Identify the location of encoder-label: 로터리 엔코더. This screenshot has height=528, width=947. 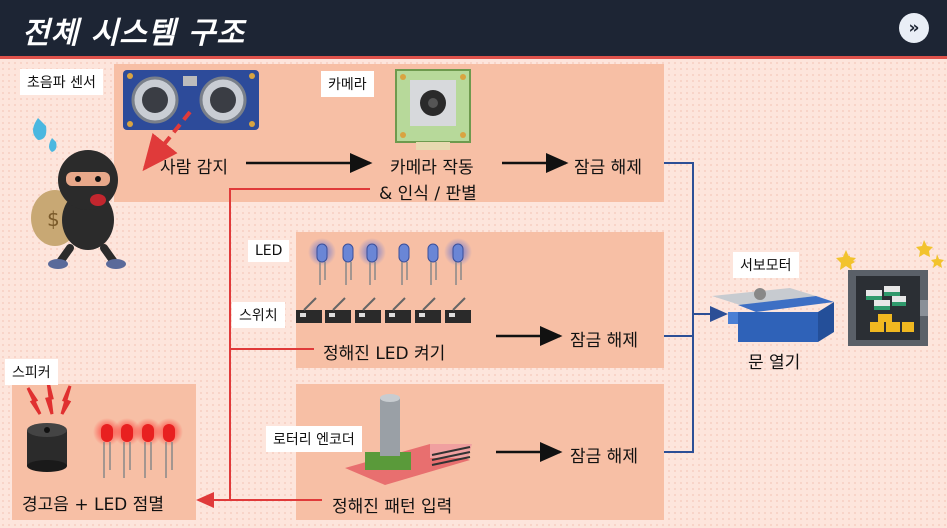
(314, 439).